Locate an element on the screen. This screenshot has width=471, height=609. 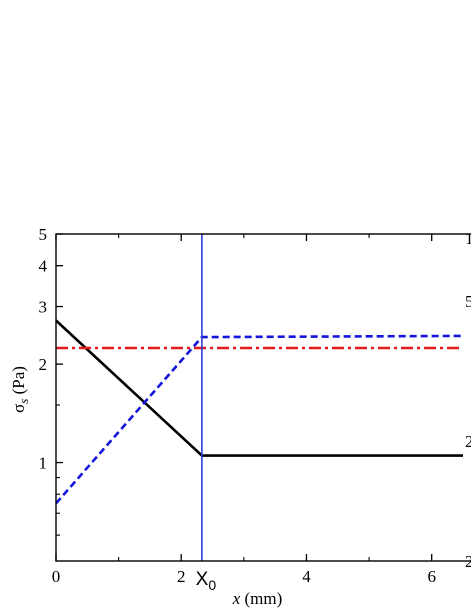
x0-letter: X is located at coordinates (202, 579).